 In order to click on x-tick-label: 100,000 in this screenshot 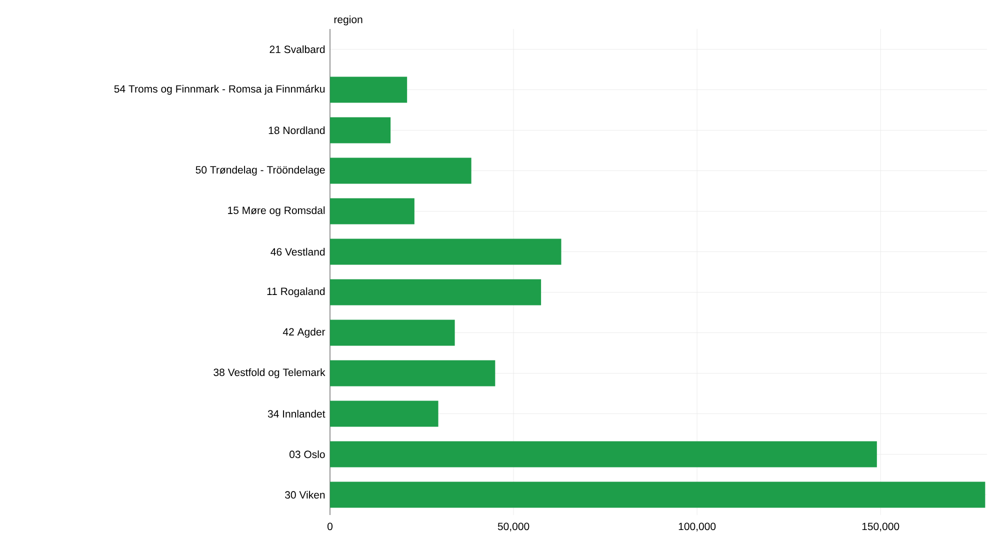, I will do `click(697, 527)`.